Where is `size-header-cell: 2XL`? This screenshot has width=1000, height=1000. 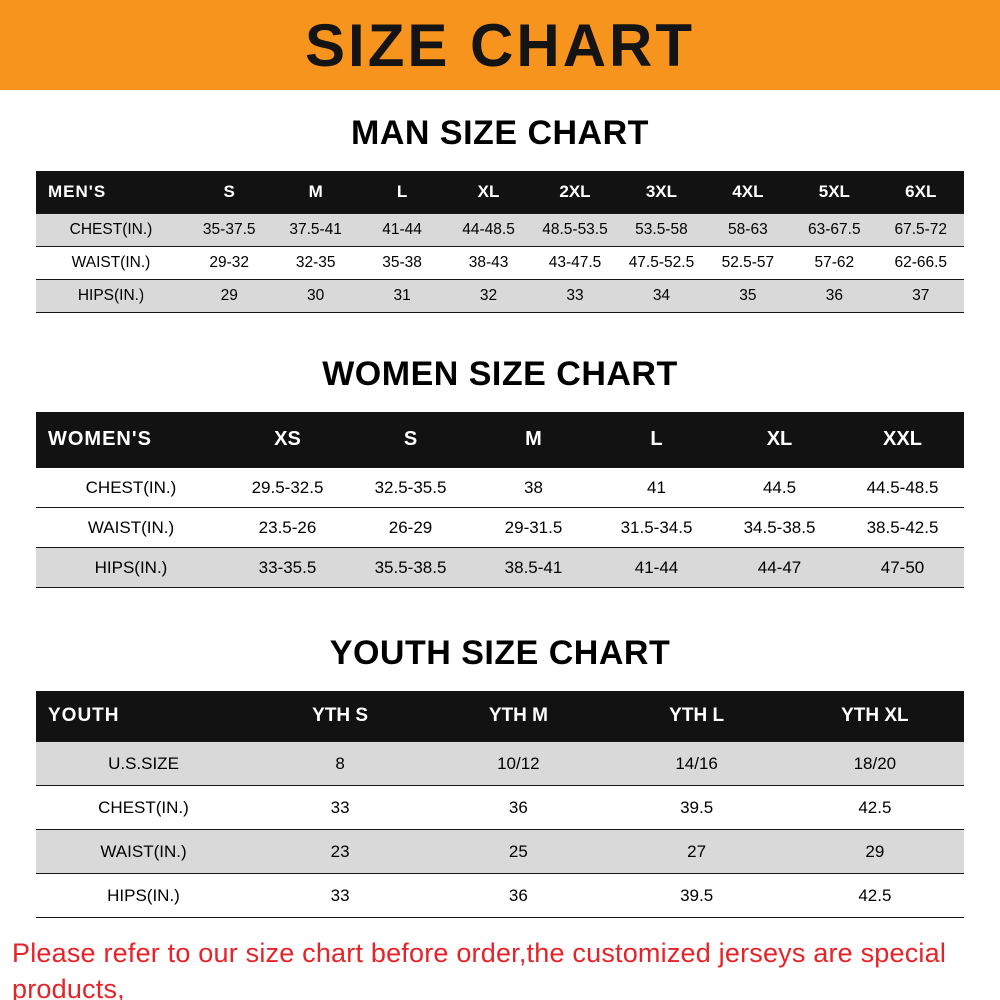 size-header-cell: 2XL is located at coordinates (575, 191).